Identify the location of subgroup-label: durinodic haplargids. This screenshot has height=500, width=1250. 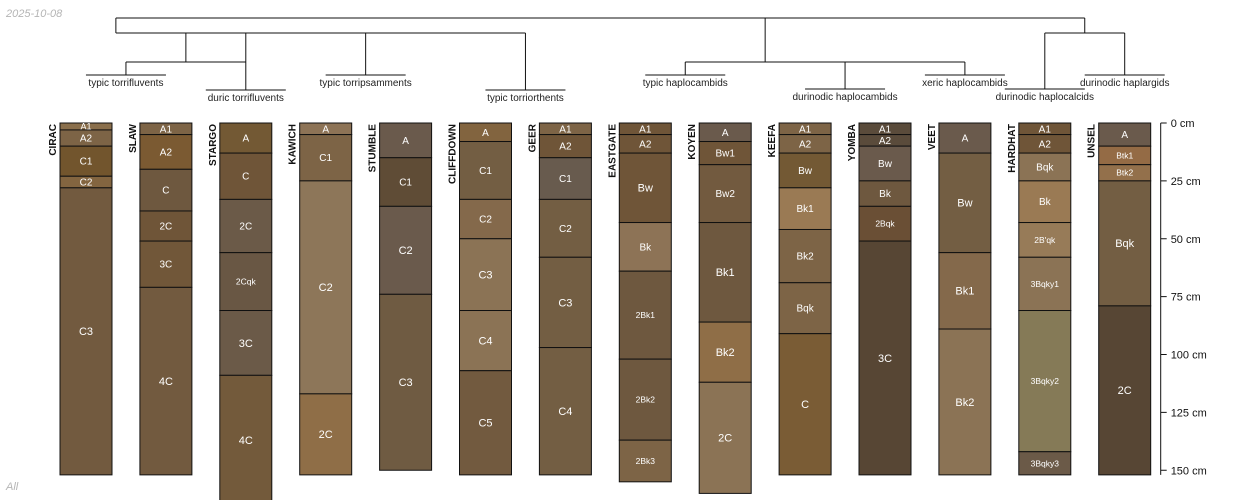
(1125, 83).